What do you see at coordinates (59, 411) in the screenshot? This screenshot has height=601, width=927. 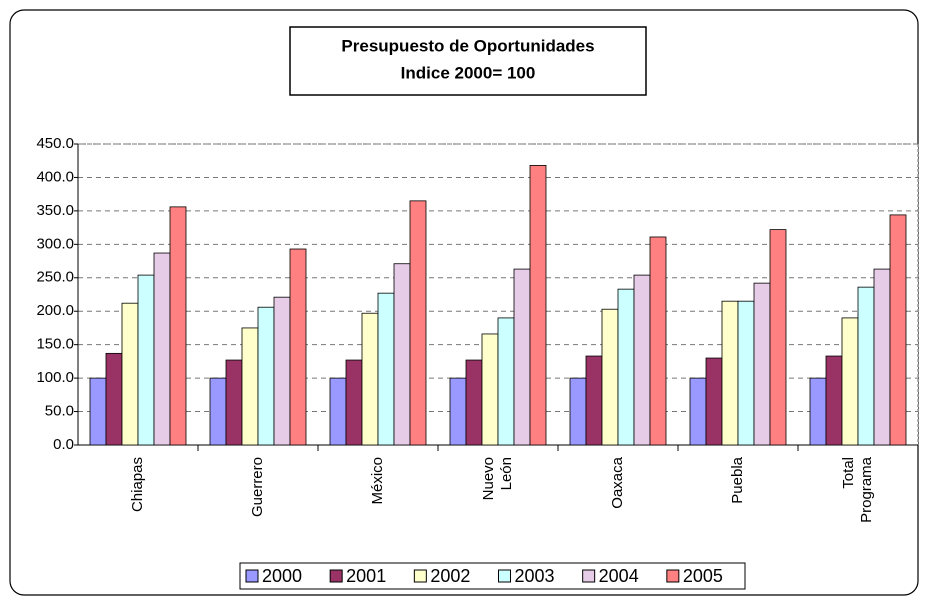 I see `y-tick-label: 50.0` at bounding box center [59, 411].